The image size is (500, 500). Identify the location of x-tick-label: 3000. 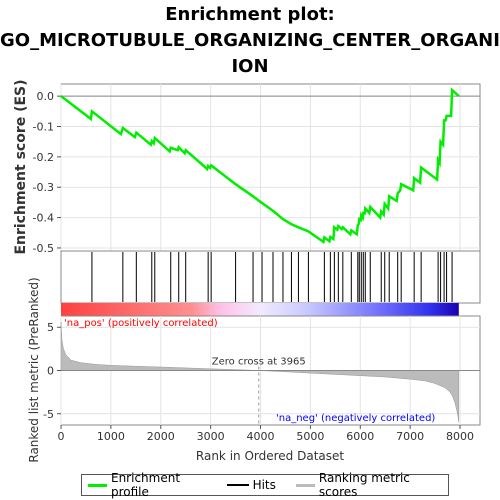
(211, 436).